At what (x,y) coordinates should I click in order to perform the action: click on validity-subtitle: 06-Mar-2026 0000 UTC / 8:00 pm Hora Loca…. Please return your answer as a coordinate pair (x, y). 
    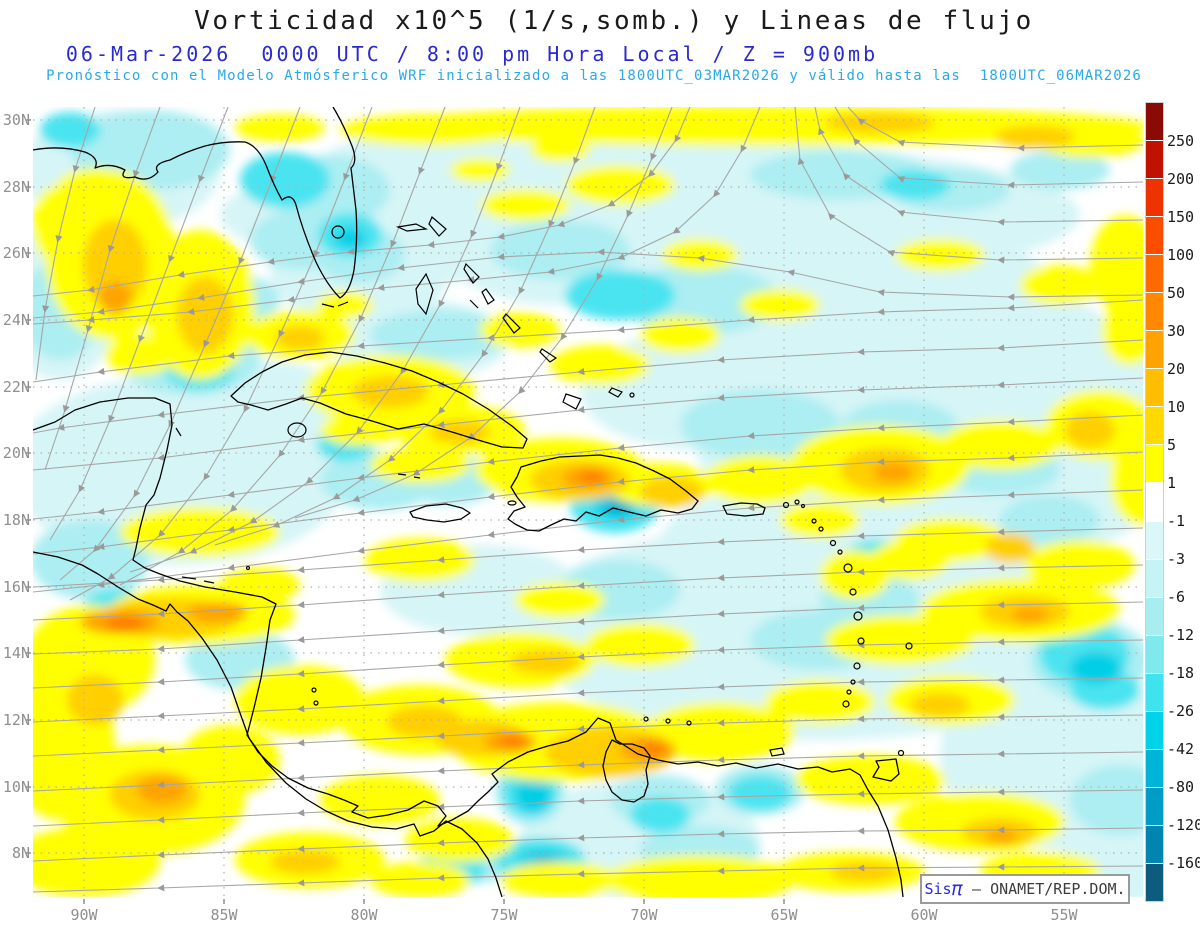
    Looking at the image, I should click on (472, 54).